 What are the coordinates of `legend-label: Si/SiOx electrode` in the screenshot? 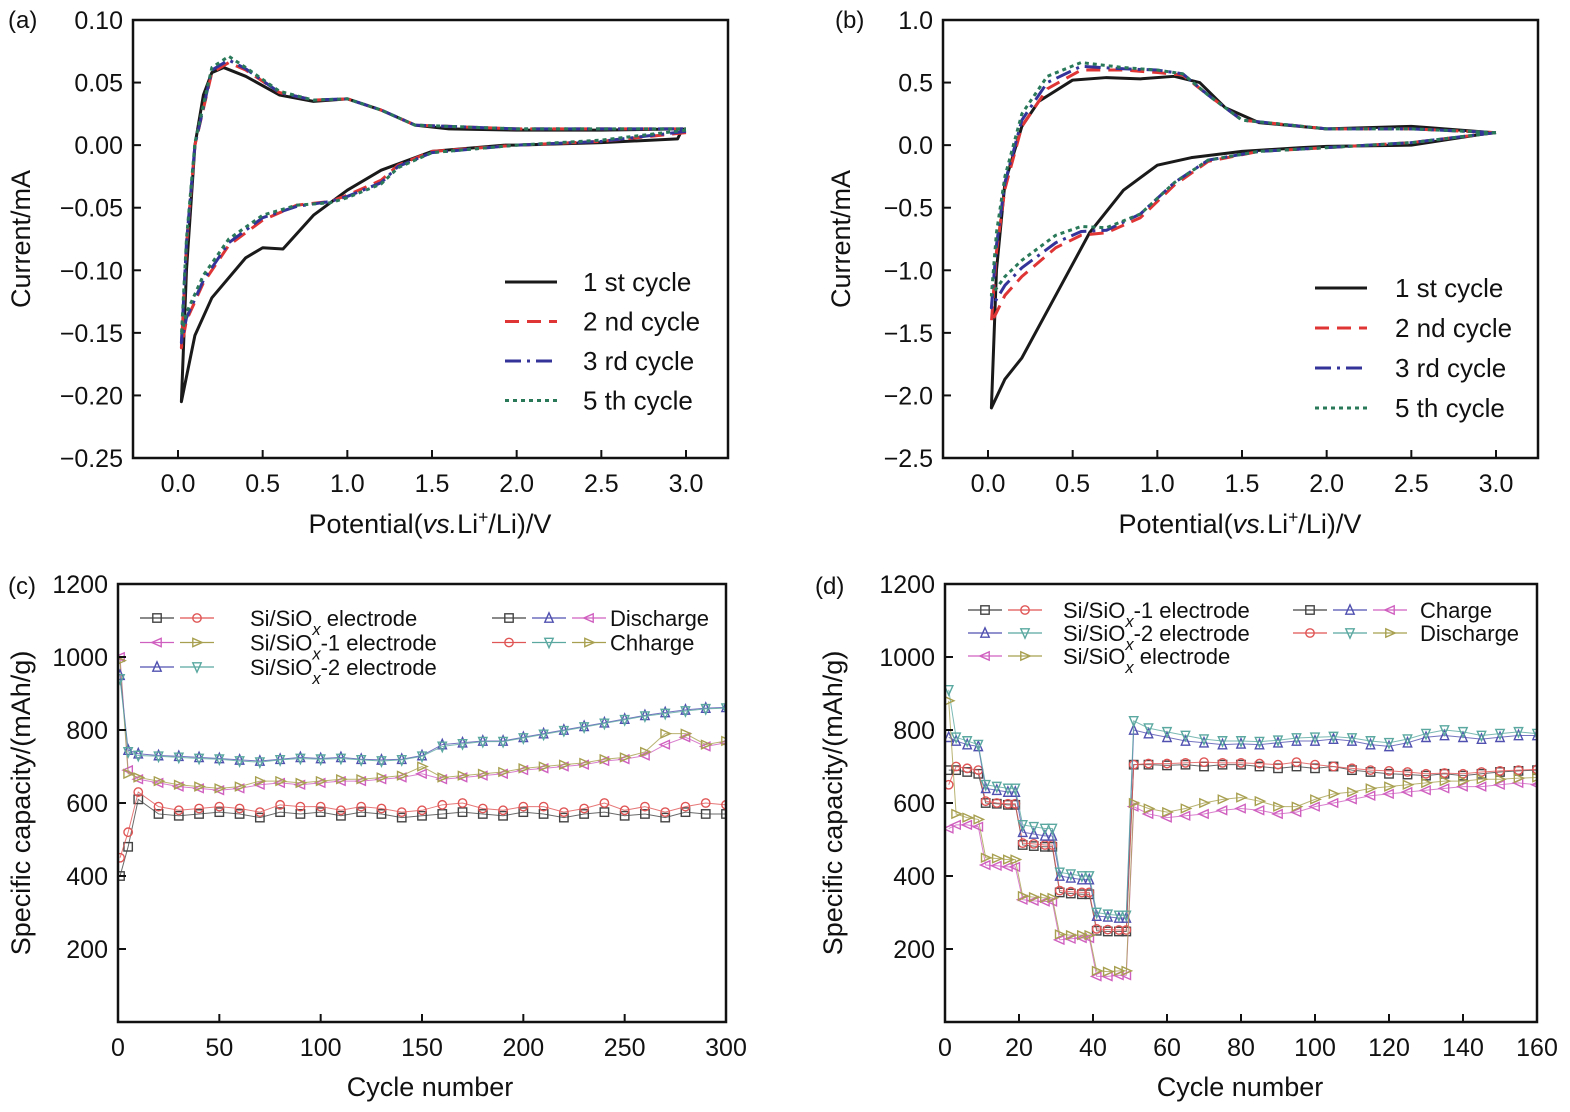 It's located at (333, 622).